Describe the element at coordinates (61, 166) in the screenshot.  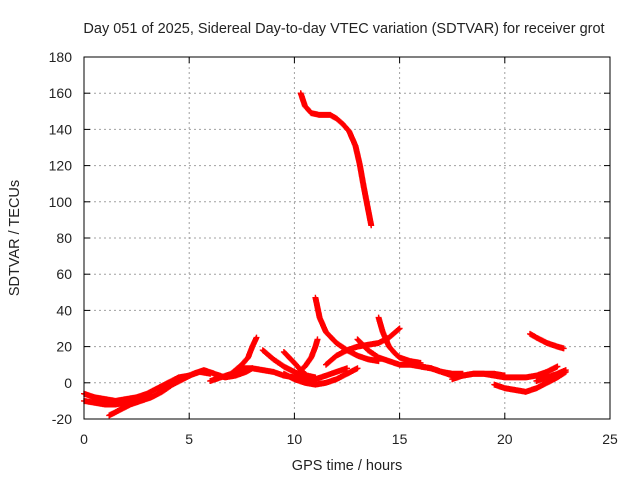
I see `y-tick-label: 120` at that location.